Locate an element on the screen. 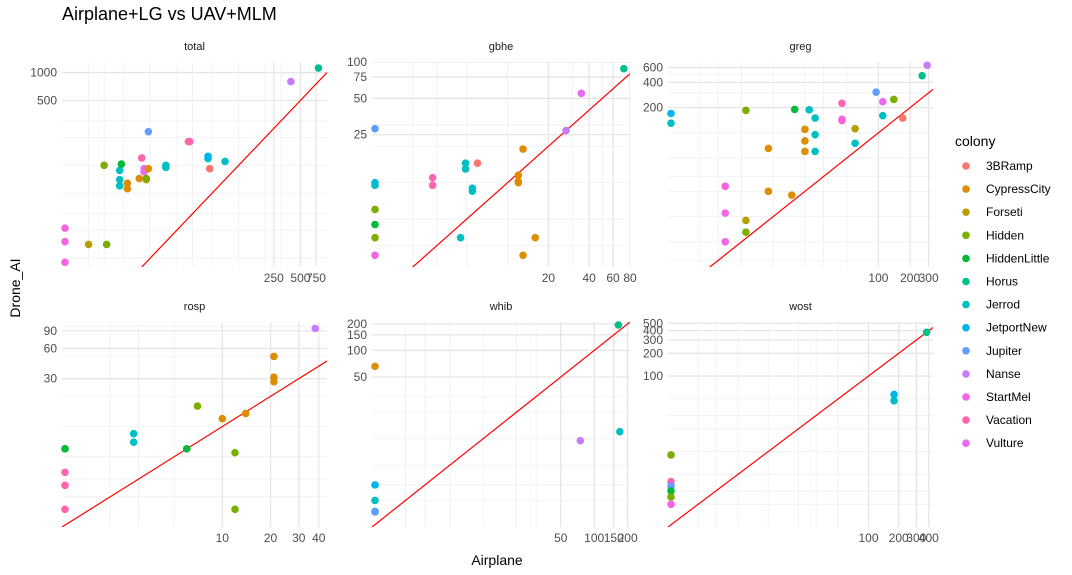  legend-label: Horus is located at coordinates (1002, 282).